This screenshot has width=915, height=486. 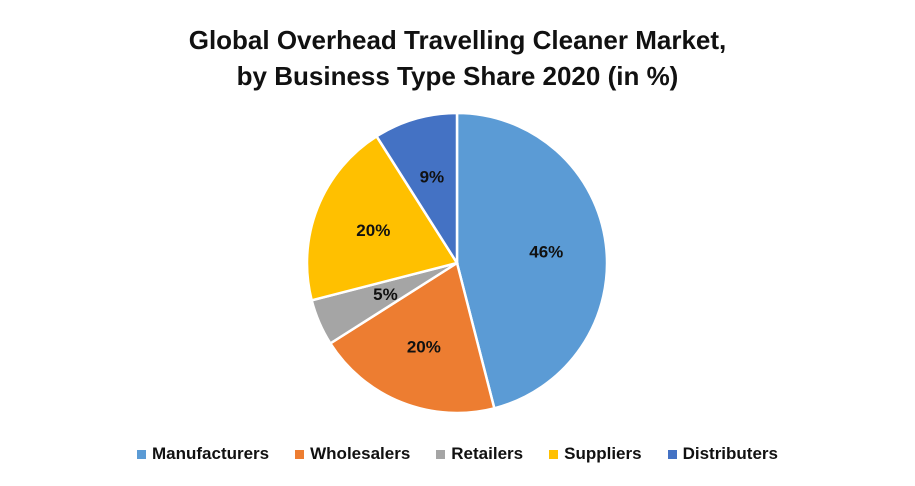 I want to click on legend-item-retailers: Retailers, so click(x=479, y=454).